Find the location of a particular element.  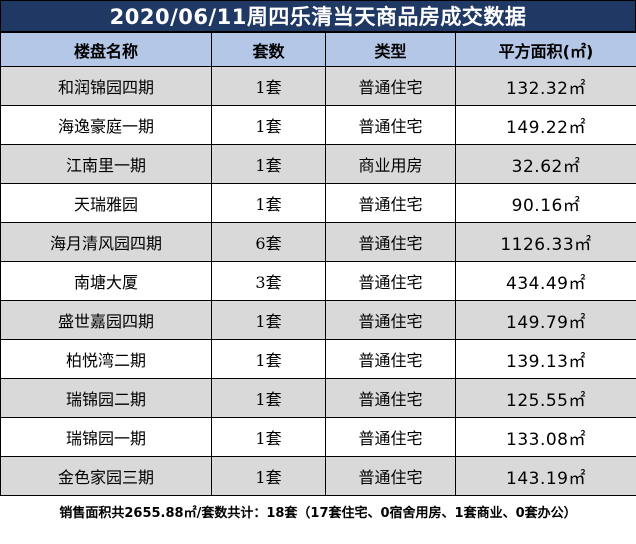

table-row: 天瑞雅园 1套 普通住宅 90.16㎡ is located at coordinates (318, 203).